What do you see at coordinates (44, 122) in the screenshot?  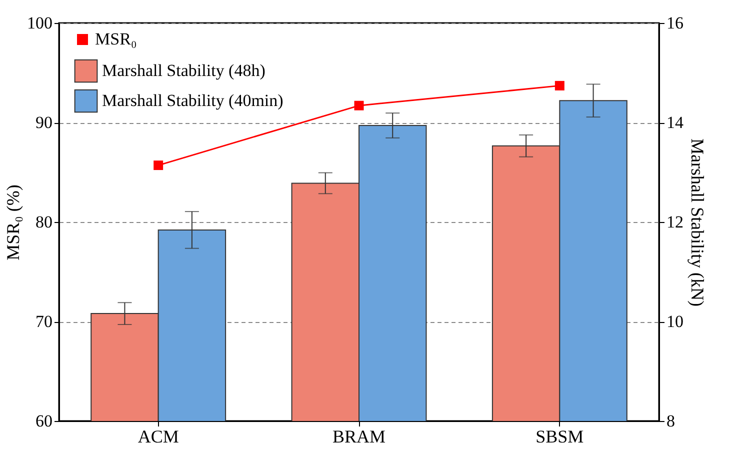 I see `y-tick-label: 90` at bounding box center [44, 122].